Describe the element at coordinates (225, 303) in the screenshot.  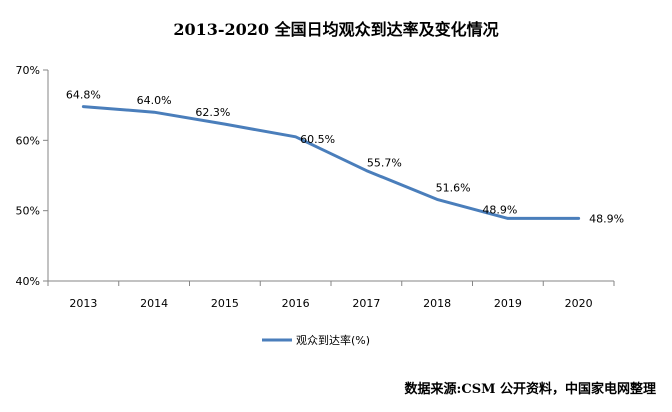
I see `x-tick-label: 2015` at that location.